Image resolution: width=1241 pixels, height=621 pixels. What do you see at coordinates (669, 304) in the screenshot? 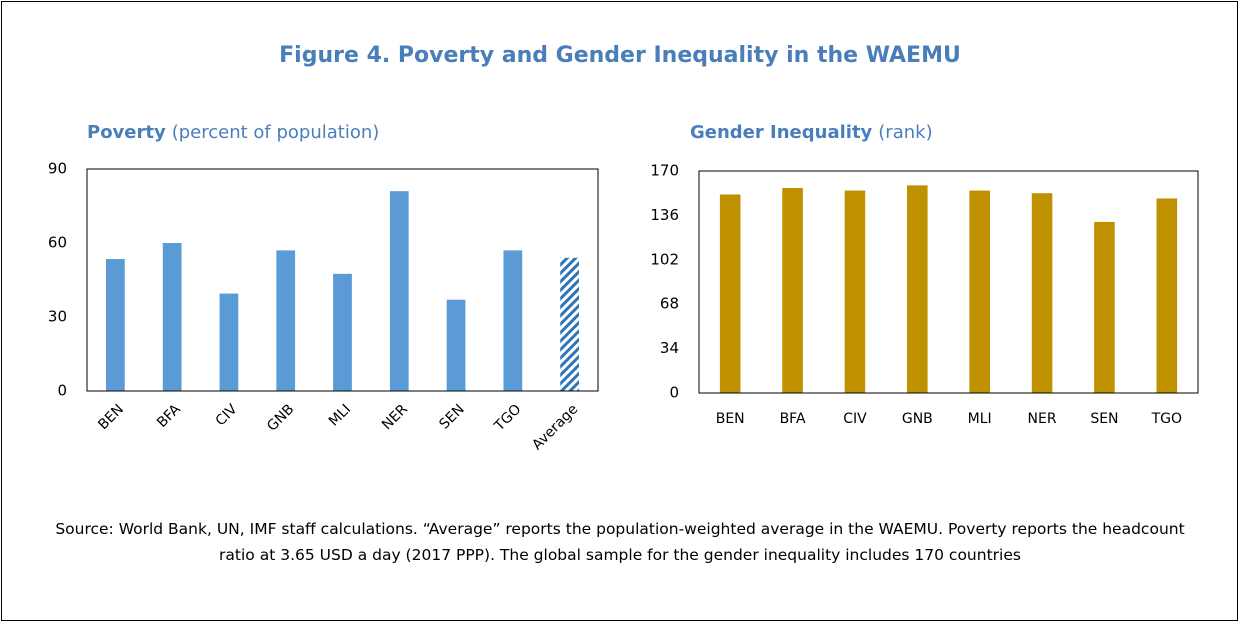
I see `y-tick-label: 68` at bounding box center [669, 304].